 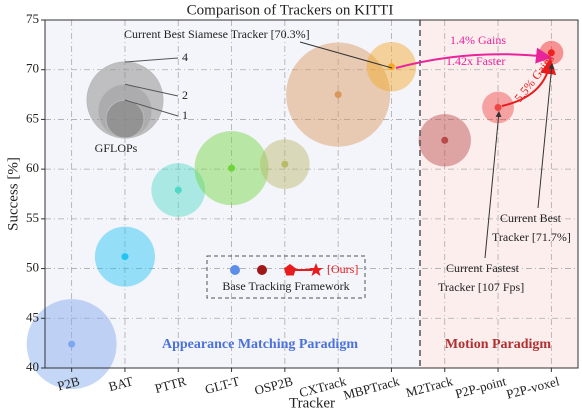 What do you see at coordinates (69, 383) in the screenshot?
I see `x-tick-label: P2B` at bounding box center [69, 383].